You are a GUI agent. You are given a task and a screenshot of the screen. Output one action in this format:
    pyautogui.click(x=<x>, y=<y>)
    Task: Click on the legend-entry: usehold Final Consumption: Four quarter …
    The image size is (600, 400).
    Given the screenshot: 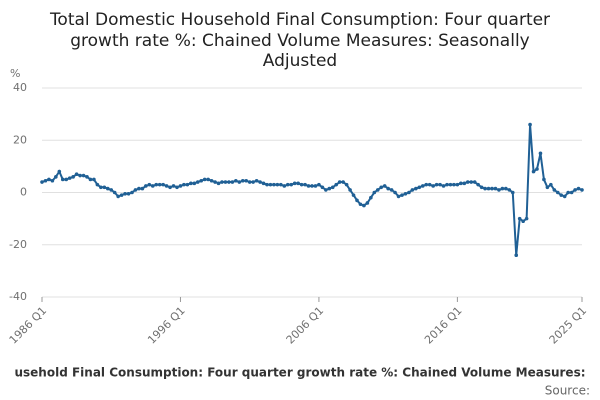 What is the action you would take?
    pyautogui.click(x=299, y=373)
    